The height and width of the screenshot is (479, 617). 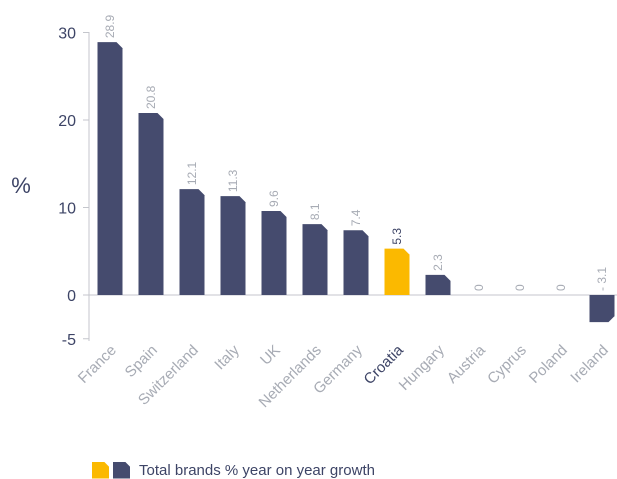 I want to click on legend-swatch-brands, so click(x=121, y=470).